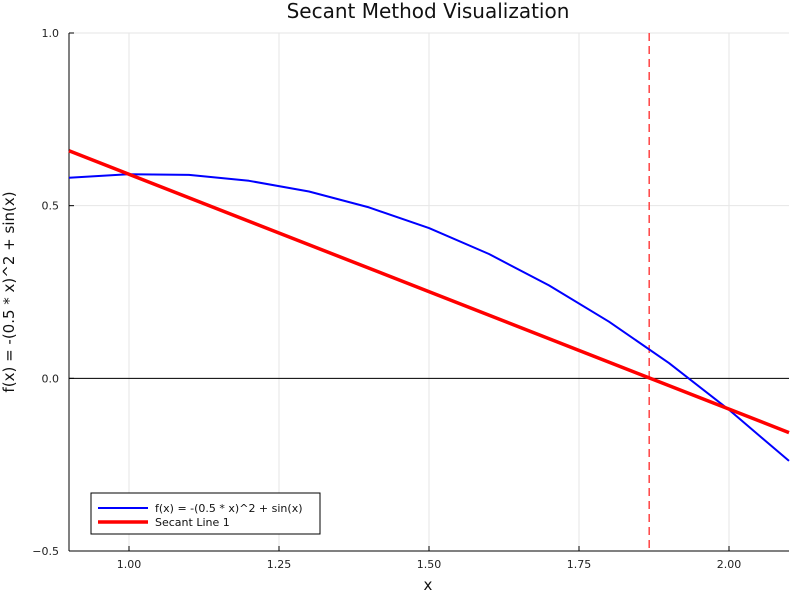 The width and height of the screenshot is (800, 600). I want to click on legend-box, so click(205, 513).